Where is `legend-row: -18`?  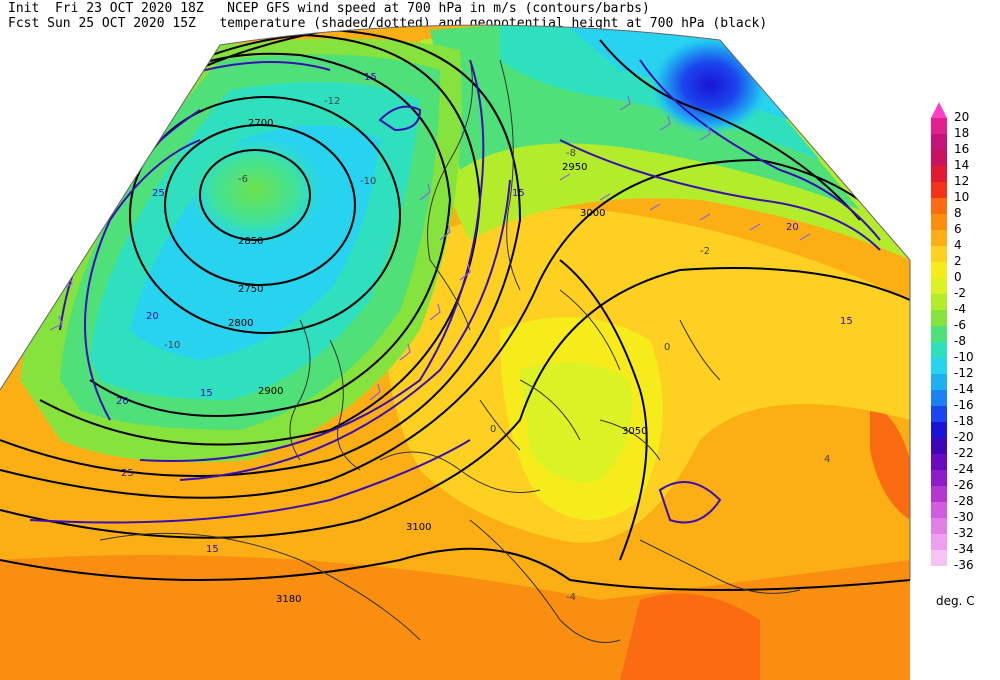
legend-row: -18 is located at coordinates (964, 417).